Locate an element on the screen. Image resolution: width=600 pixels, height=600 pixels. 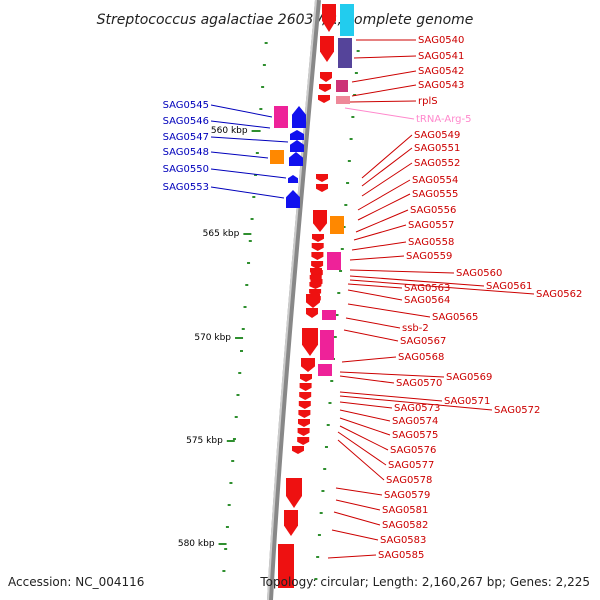
right-gene-label: SAG0568 is located at coordinates (421, 357).